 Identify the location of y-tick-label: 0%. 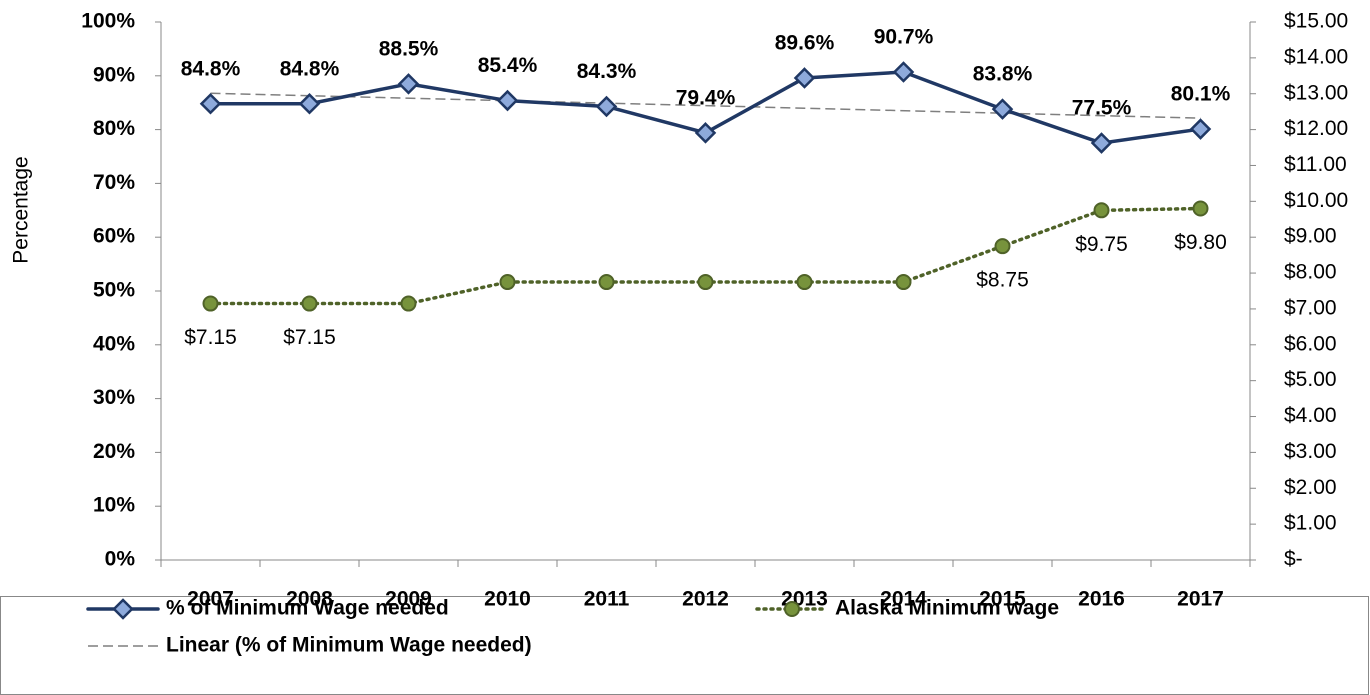
(120, 559).